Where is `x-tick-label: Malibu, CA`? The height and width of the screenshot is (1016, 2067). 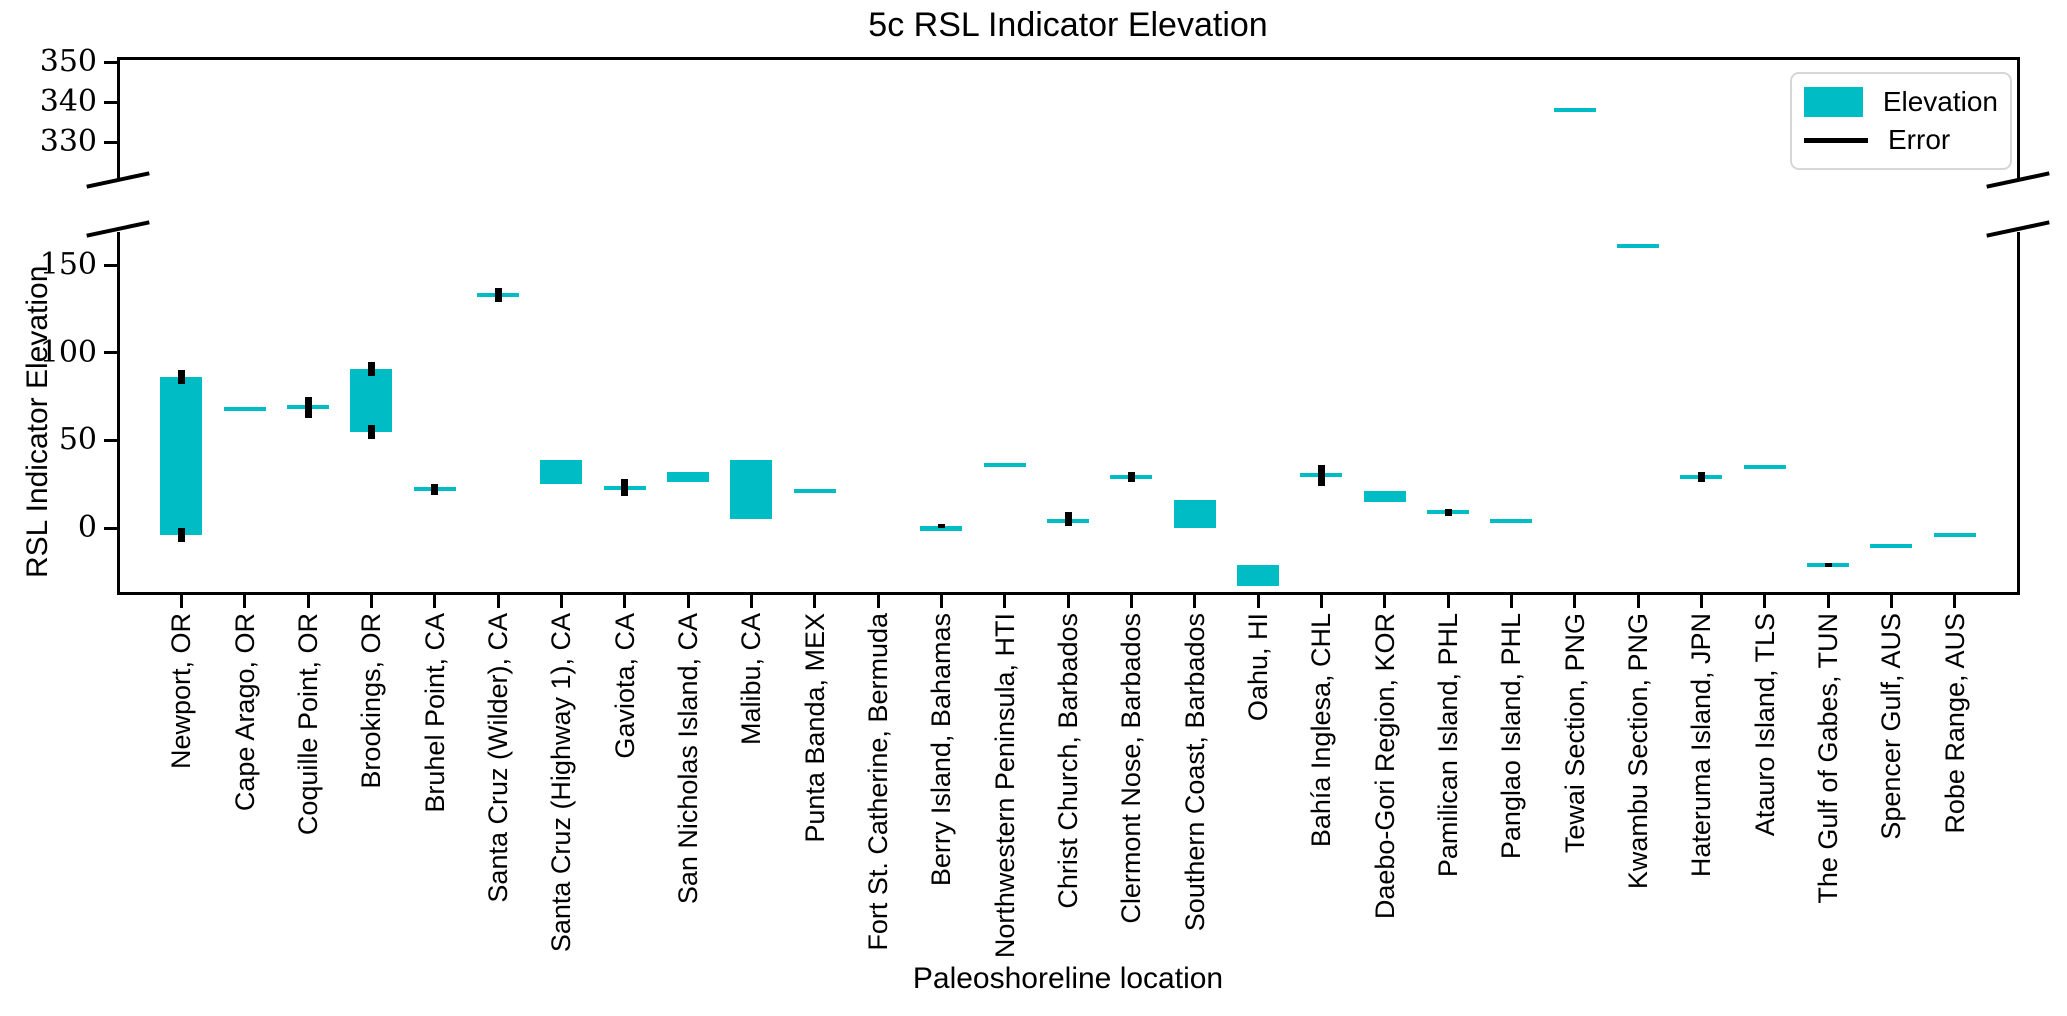 x-tick-label: Malibu, CA is located at coordinates (751, 679).